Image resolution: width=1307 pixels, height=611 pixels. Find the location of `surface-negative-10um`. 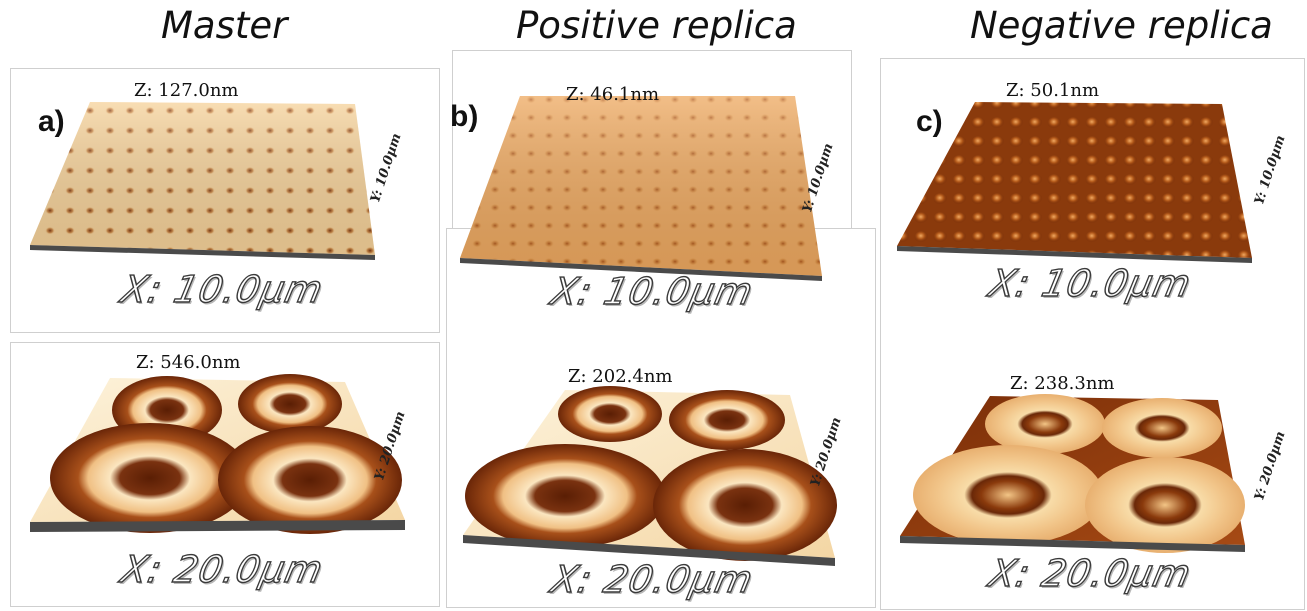

surface-negative-10um is located at coordinates (1074, 180).